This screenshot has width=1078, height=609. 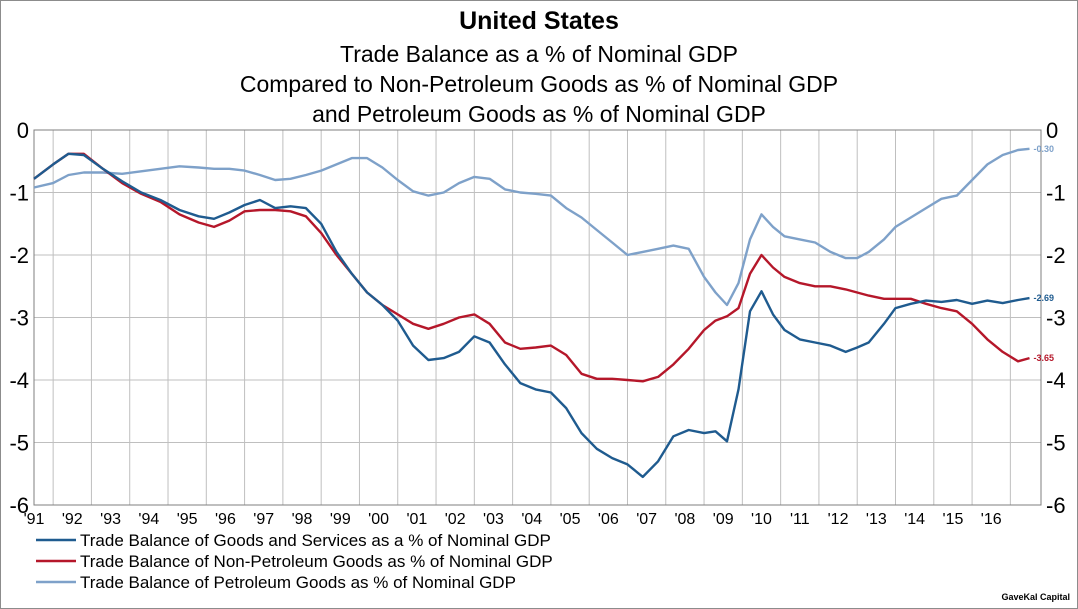 I want to click on x-tick-label: '06, so click(x=608, y=519).